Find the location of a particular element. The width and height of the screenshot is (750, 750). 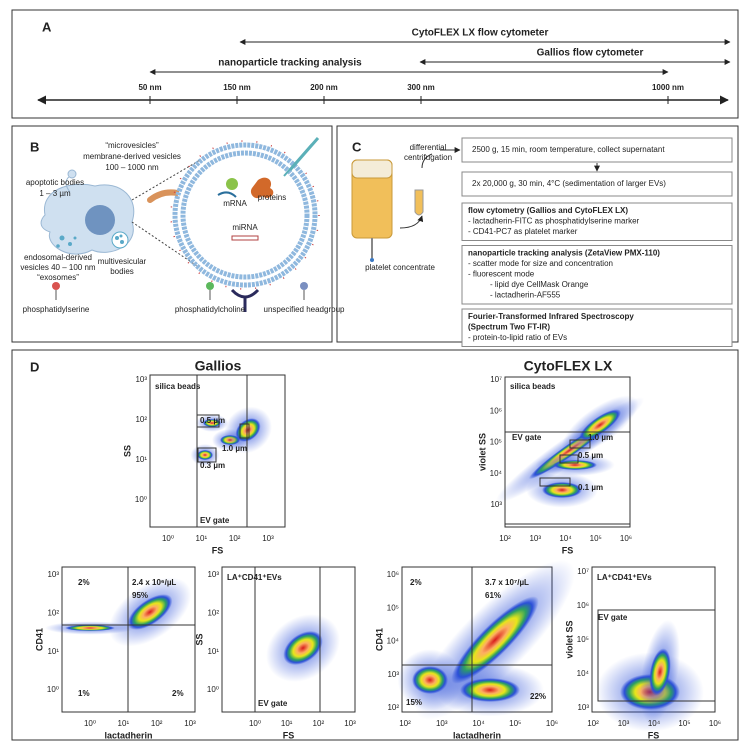

step-box is located at coordinates (597, 184).